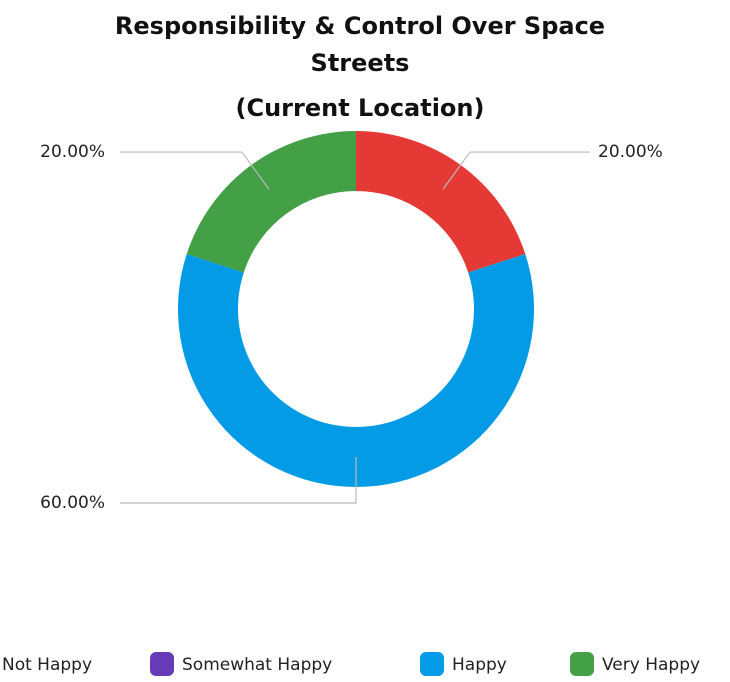  I want to click on chart-subtitle: (Current Location), so click(360, 108).